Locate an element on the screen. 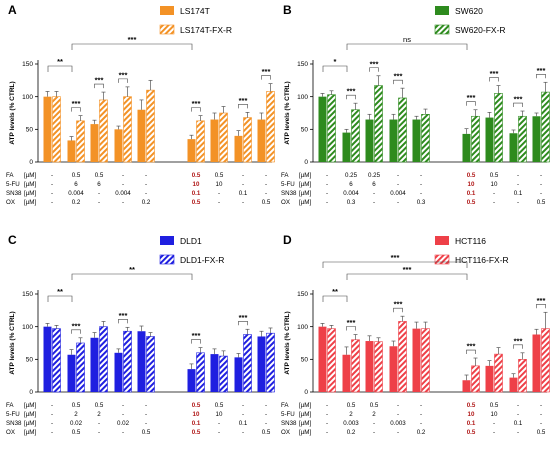  treatment-value: 0.1 is located at coordinates (518, 423).